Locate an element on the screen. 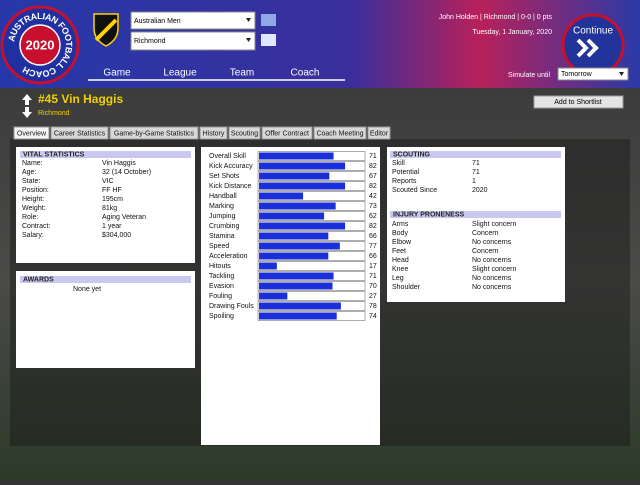  tab-label: Coach Meeting is located at coordinates (339, 133).